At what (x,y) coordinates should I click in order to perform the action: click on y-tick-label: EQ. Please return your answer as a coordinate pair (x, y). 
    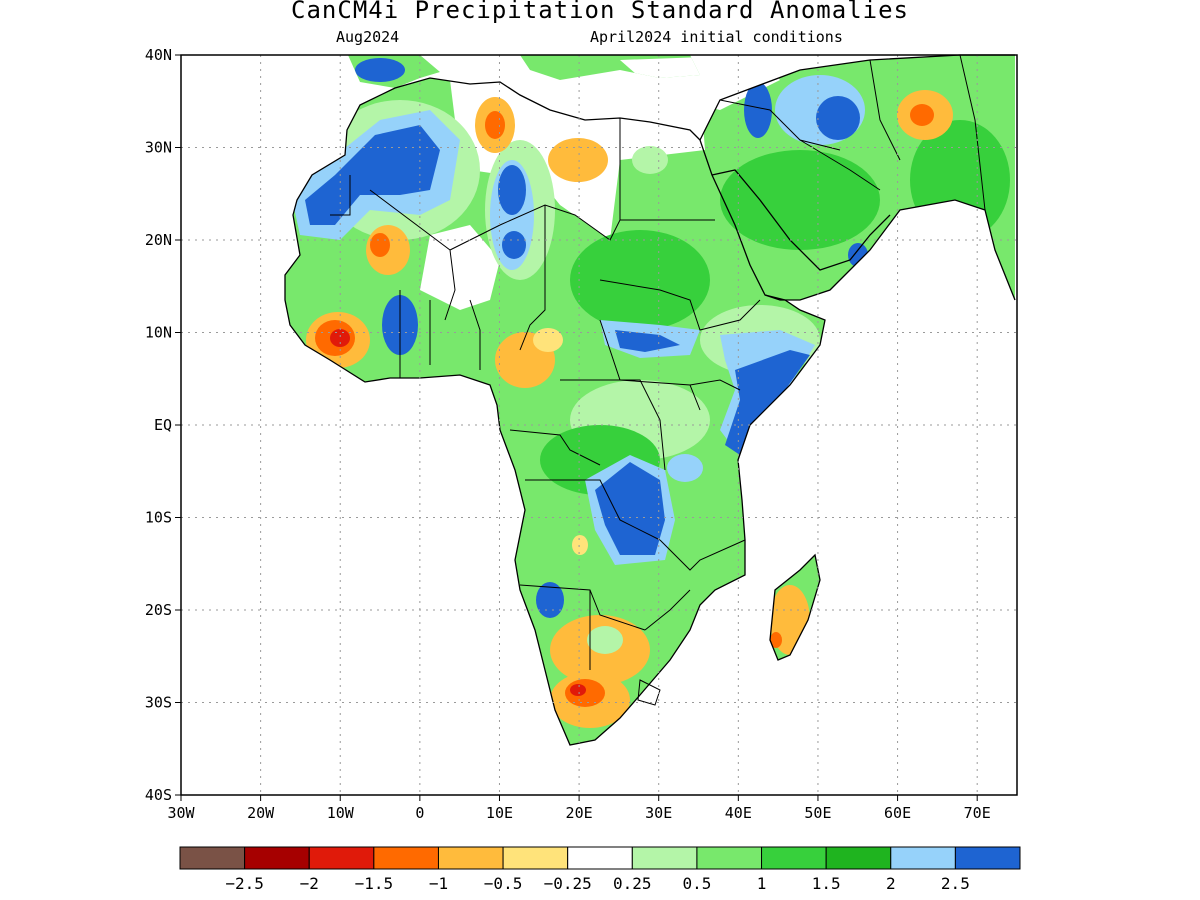
    Looking at the image, I should click on (163, 425).